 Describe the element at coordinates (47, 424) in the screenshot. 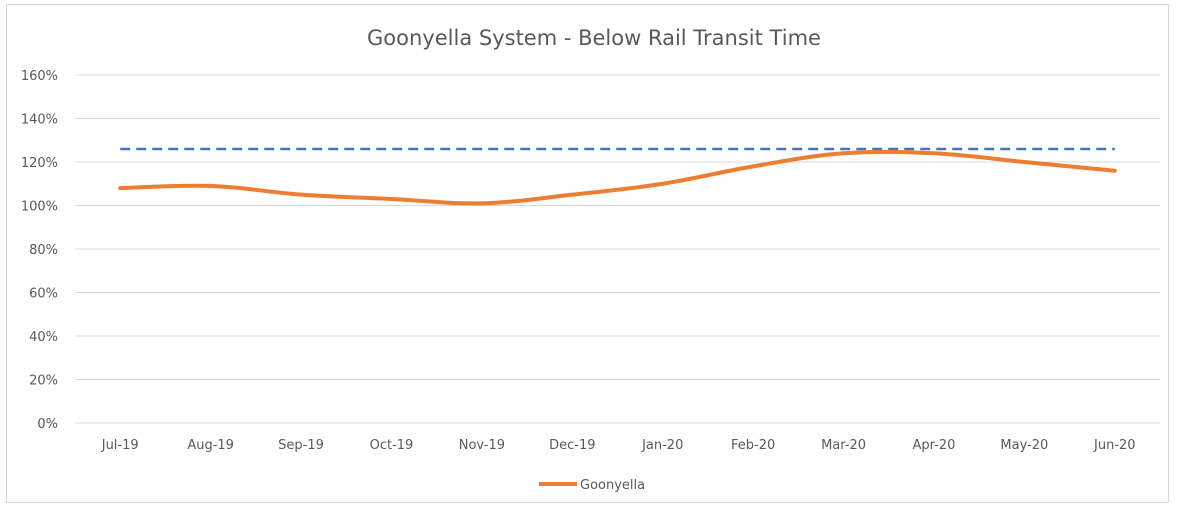

I see `y-tick-label-0: 0%` at that location.